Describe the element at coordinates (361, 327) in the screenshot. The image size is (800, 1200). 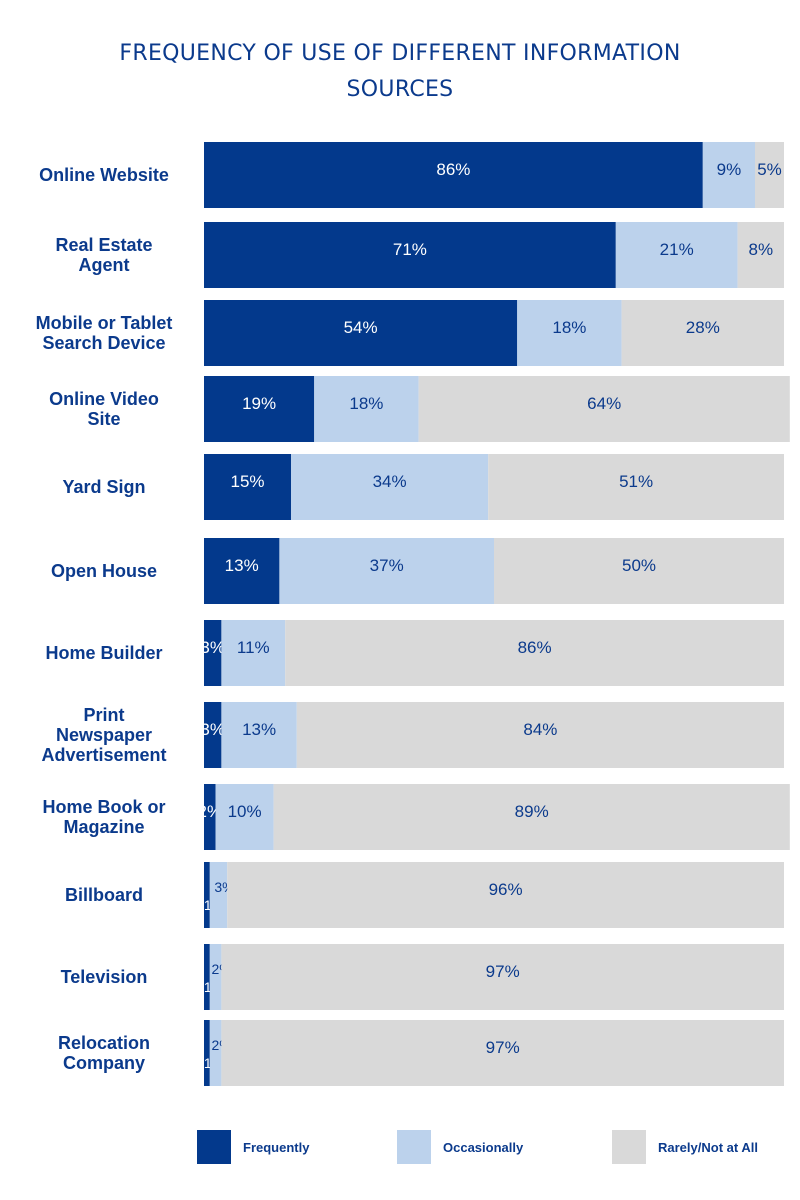
I see `data-label-frequently: 54%` at that location.